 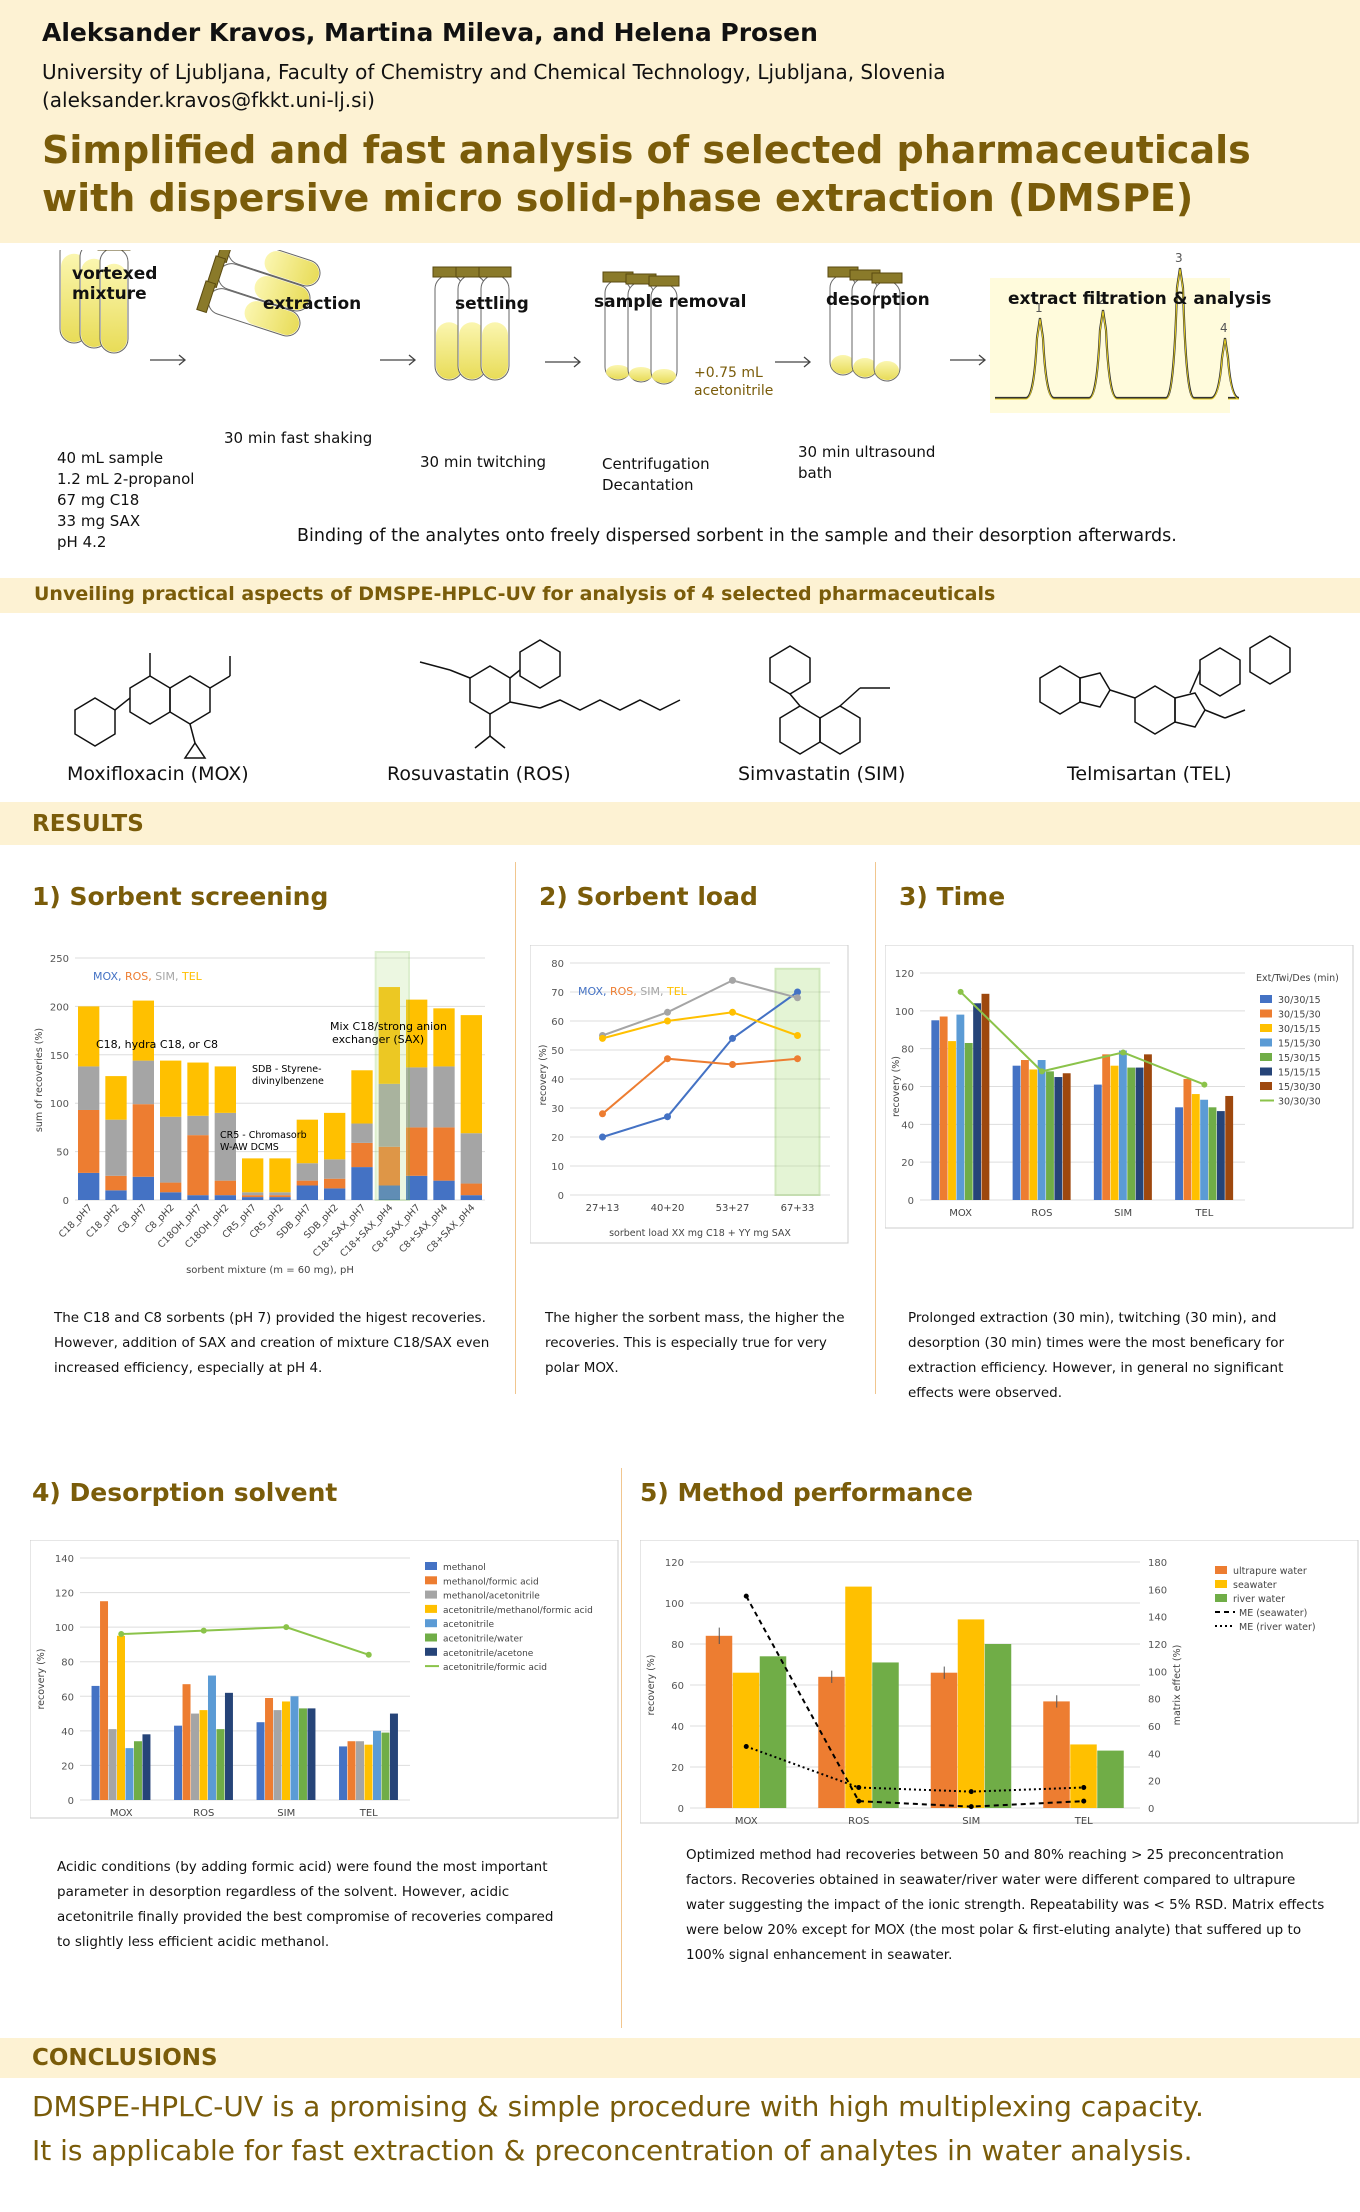 I want to click on x-tick-label: SIM, so click(x=1123, y=1213).